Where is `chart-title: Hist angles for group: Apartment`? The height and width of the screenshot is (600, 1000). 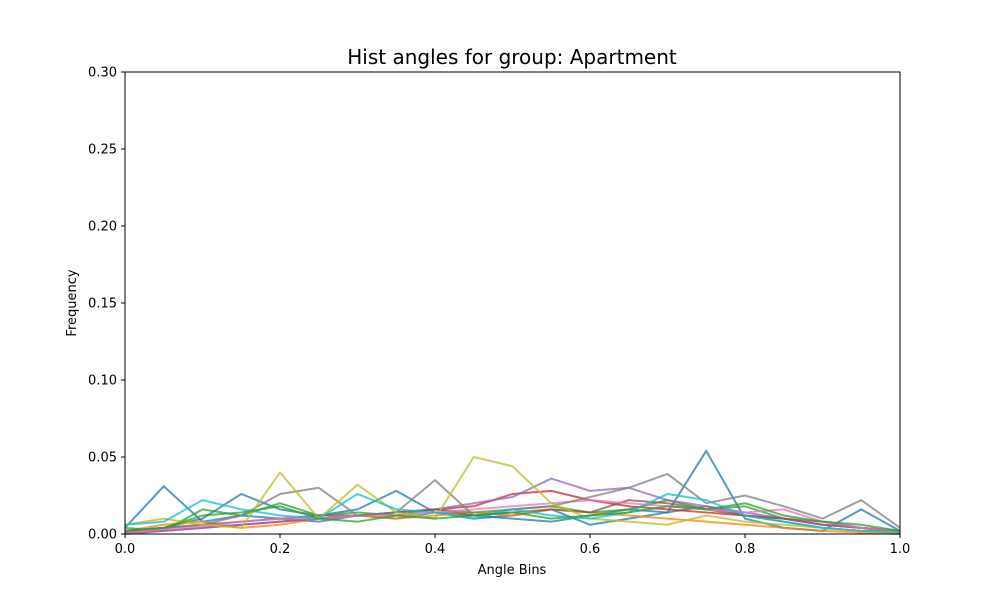
chart-title: Hist angles for group: Apartment is located at coordinates (512, 57).